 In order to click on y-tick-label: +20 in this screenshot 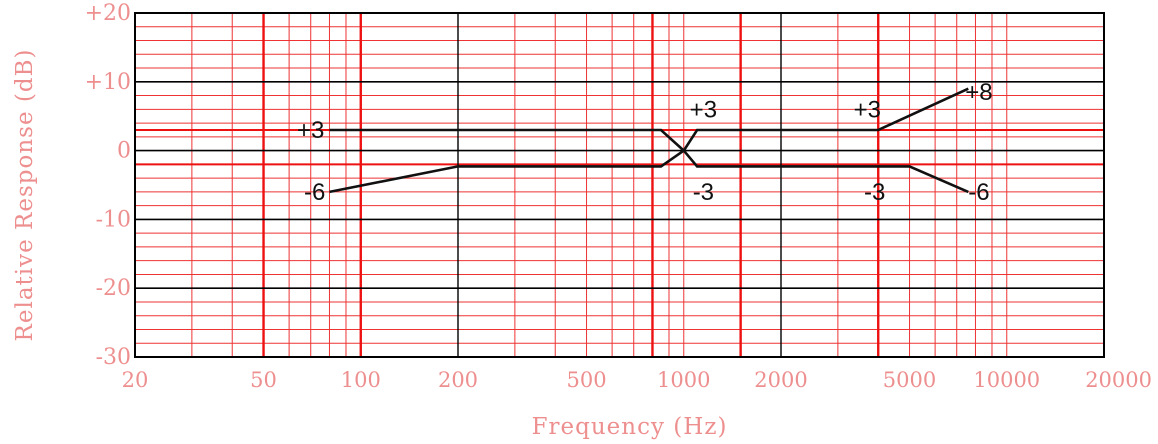, I will do `click(108, 13)`.